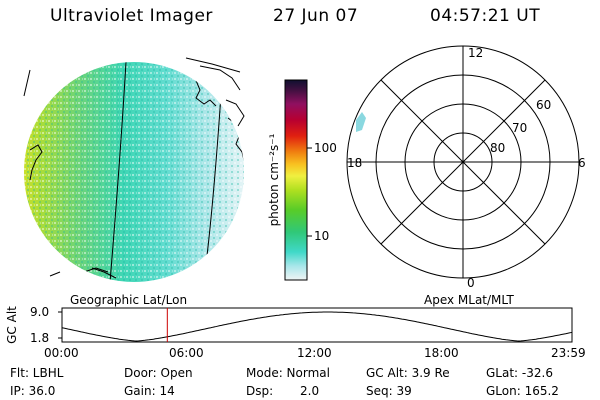  I want to click on dsp-info-value: 2.0, so click(310, 391).